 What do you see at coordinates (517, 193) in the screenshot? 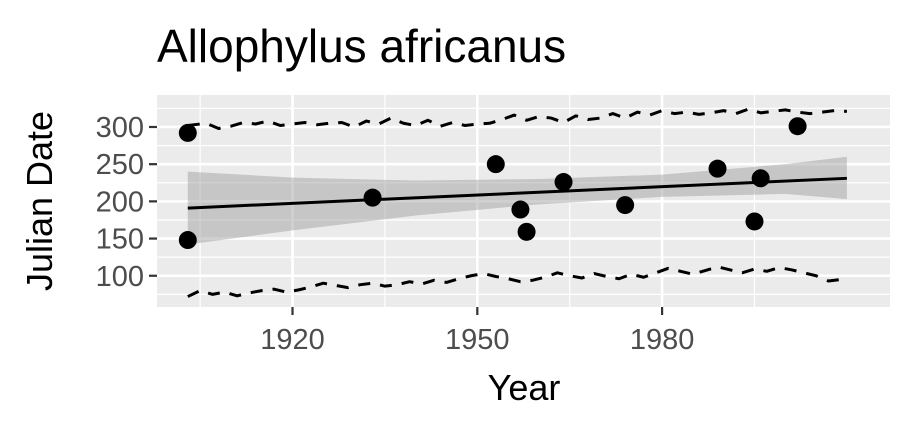
I see `trend-line` at bounding box center [517, 193].